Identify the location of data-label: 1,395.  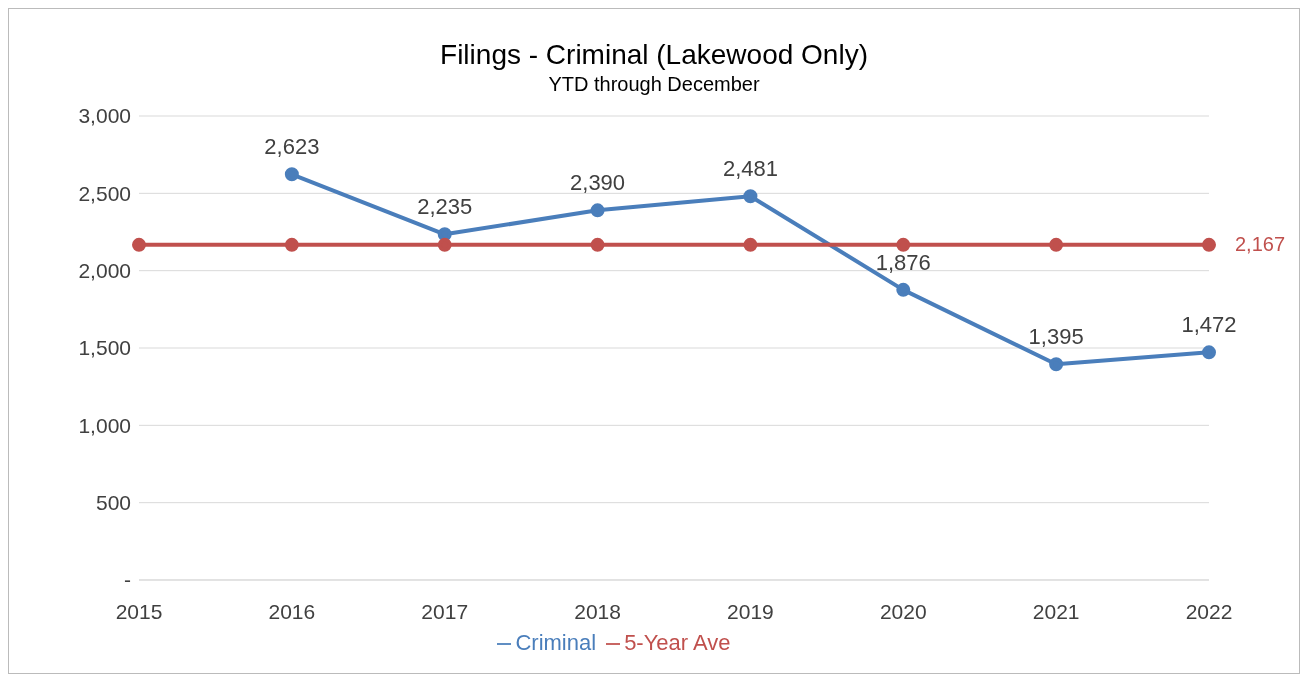
(1056, 337).